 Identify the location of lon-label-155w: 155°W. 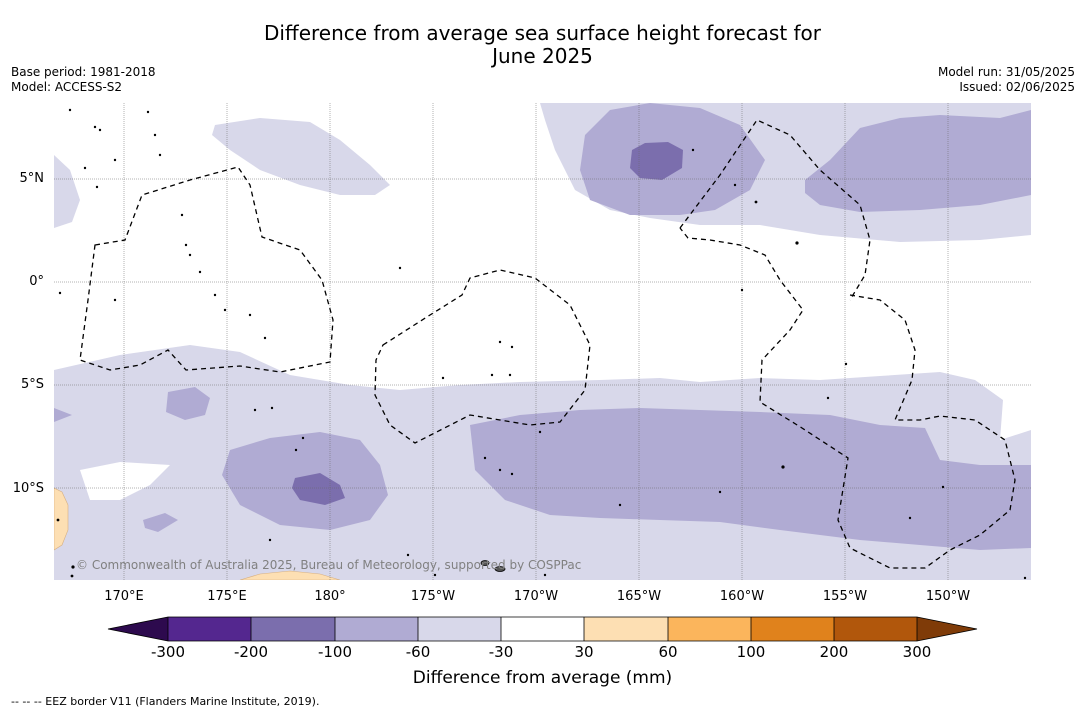
(845, 596).